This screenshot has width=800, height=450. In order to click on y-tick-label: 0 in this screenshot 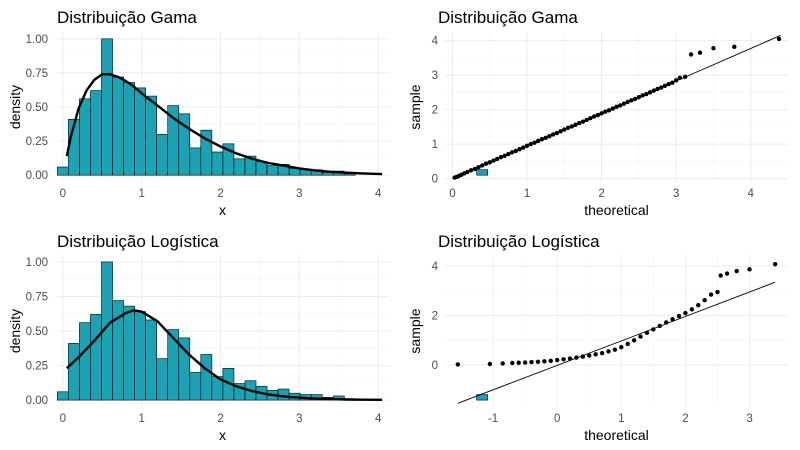, I will do `click(435, 366)`.